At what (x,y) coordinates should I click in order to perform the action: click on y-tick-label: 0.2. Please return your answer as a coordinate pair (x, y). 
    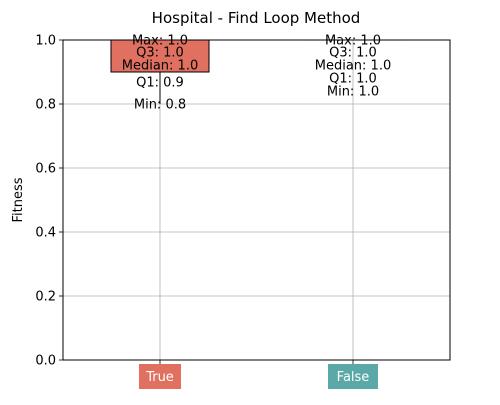
    Looking at the image, I should click on (45, 297).